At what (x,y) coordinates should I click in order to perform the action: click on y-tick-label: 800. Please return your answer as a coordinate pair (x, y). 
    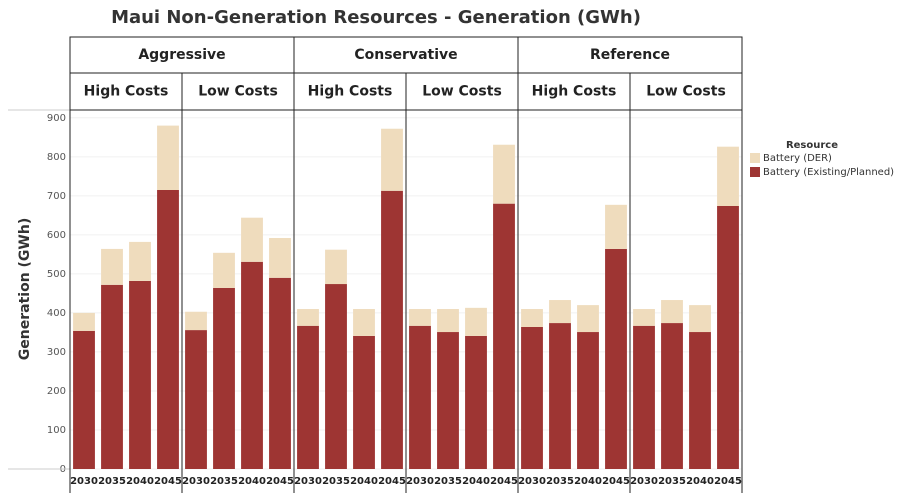
    Looking at the image, I should click on (56, 157).